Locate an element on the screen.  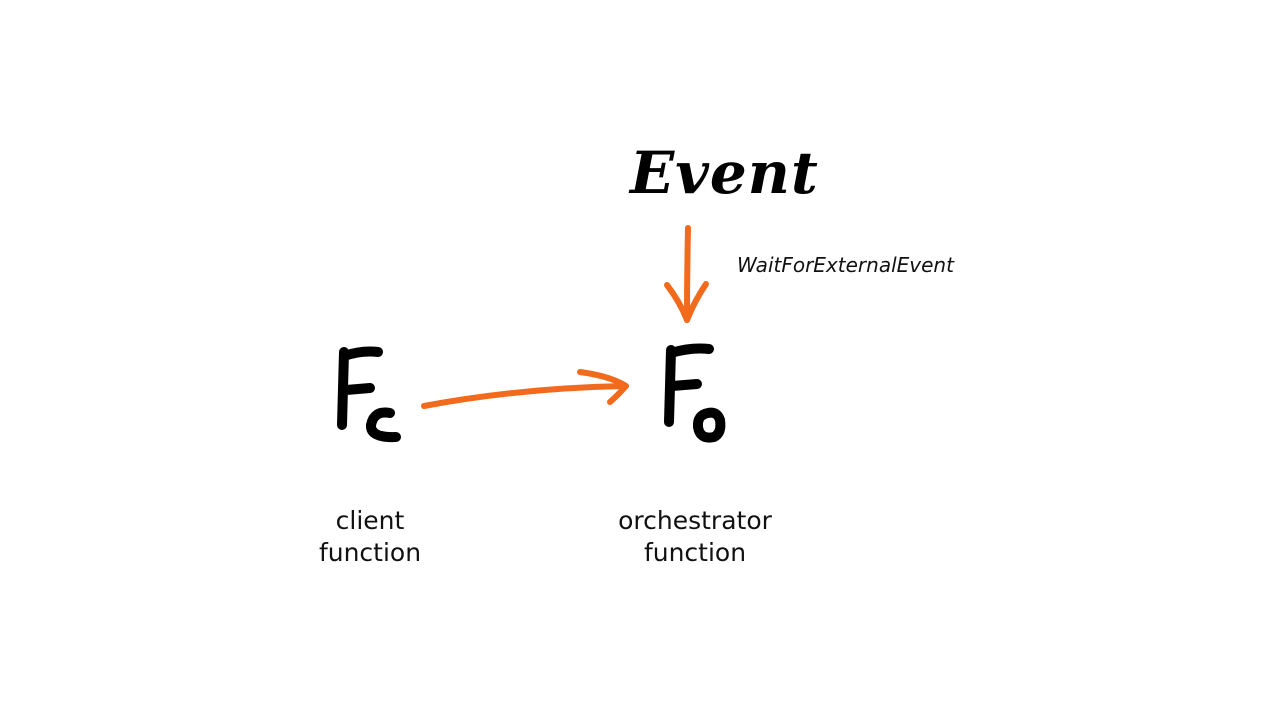
client-to-orchestrator-arrow is located at coordinates (525, 389).